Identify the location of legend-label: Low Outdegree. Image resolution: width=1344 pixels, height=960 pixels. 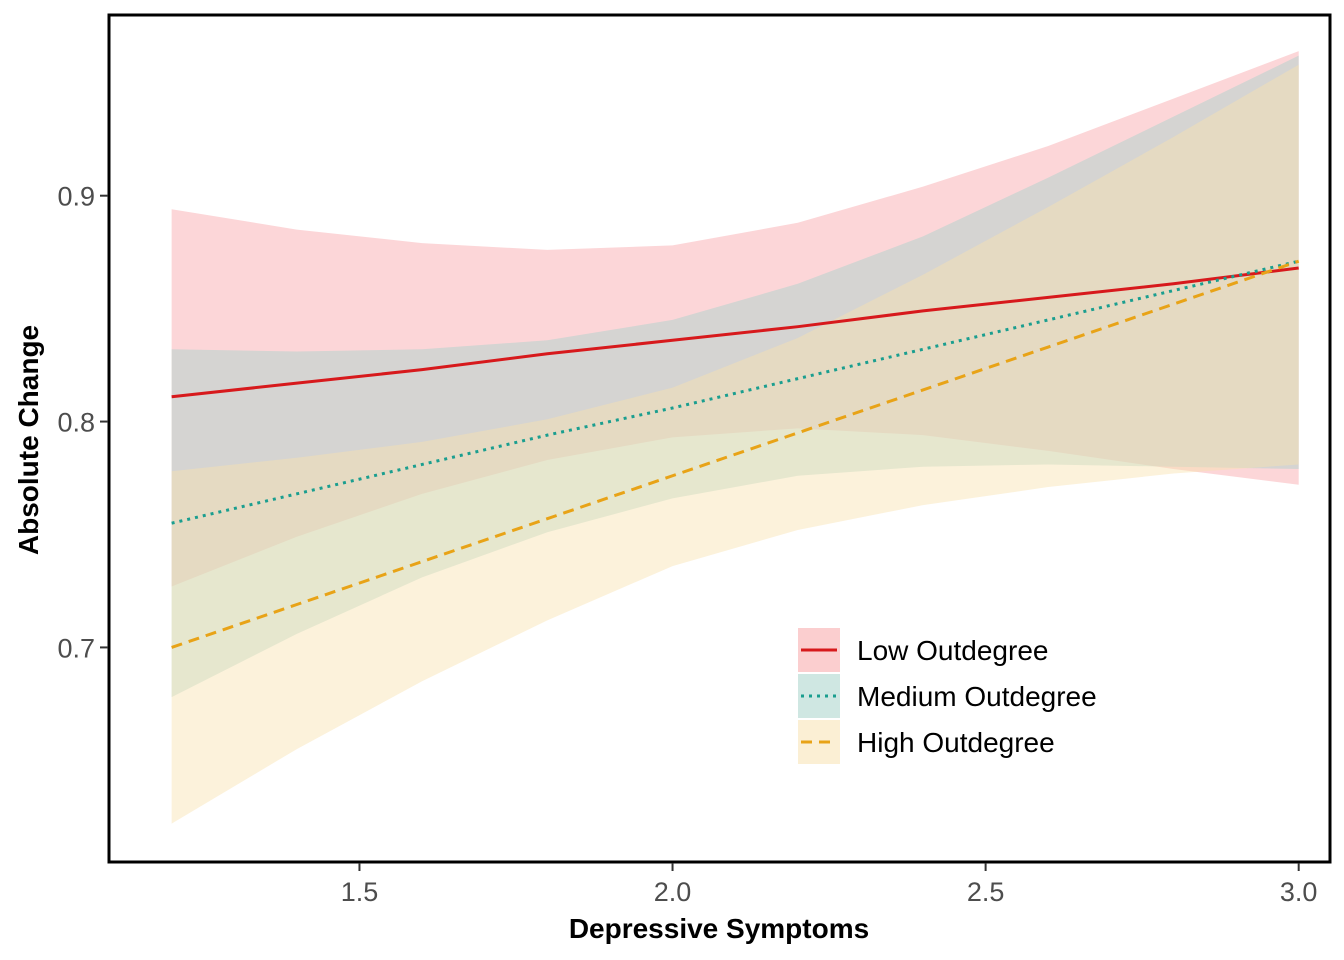
(952, 650).